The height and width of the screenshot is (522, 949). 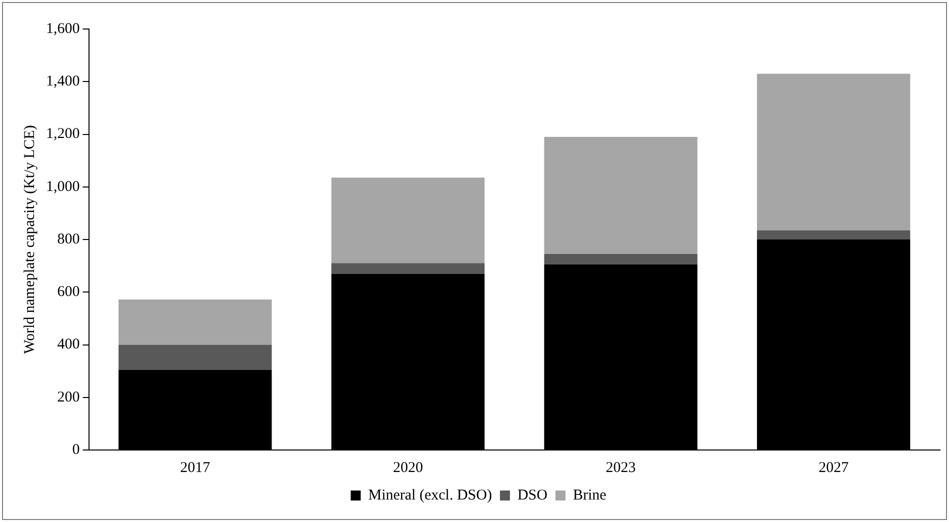 I want to click on x-tick-label: 2020, so click(x=407, y=468).